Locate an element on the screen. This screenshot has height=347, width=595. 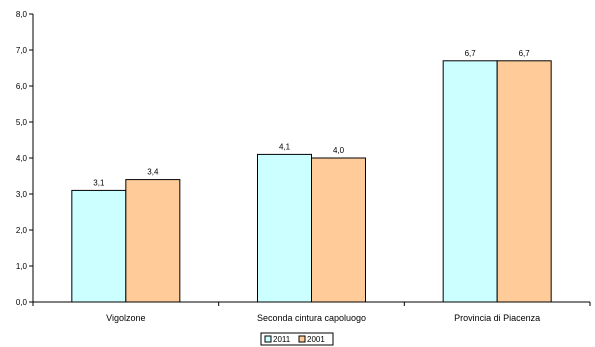
legend-label: 2011 is located at coordinates (282, 339).